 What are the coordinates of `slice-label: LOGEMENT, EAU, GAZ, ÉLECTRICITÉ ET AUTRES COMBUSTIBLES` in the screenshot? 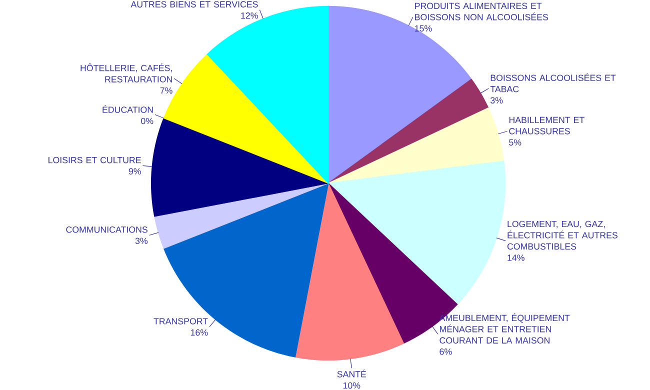 It's located at (562, 235).